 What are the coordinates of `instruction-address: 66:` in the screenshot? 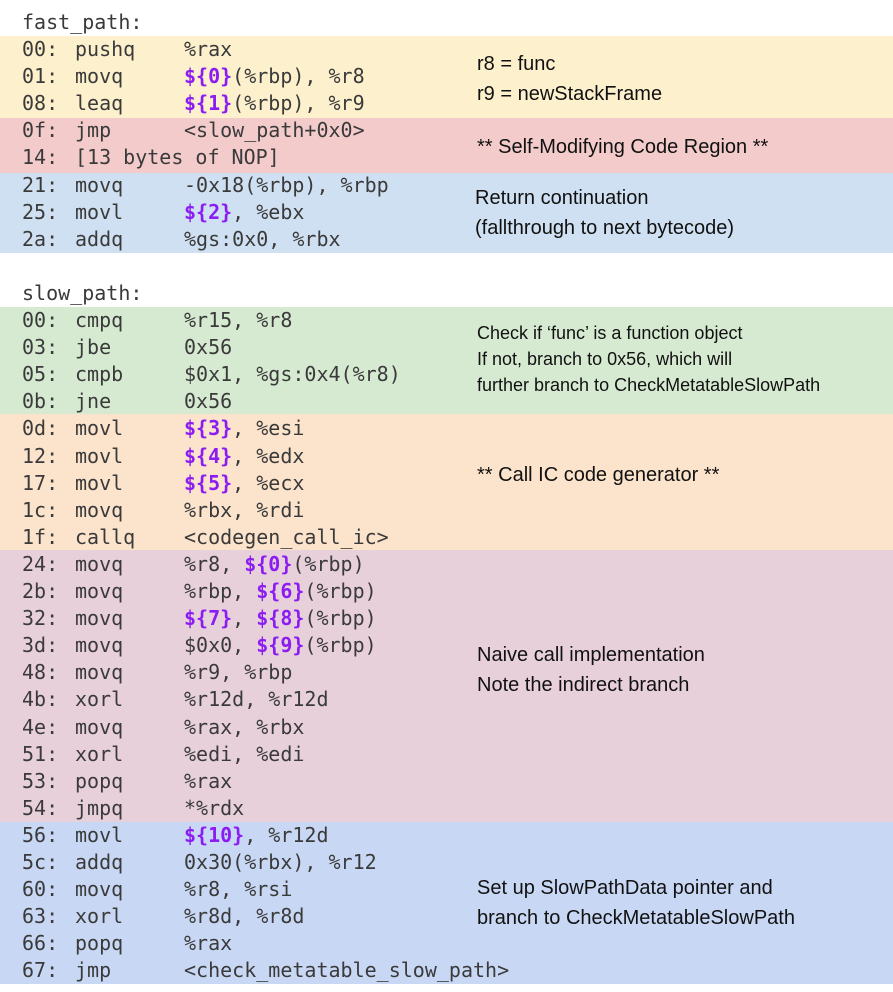 It's located at (40, 943).